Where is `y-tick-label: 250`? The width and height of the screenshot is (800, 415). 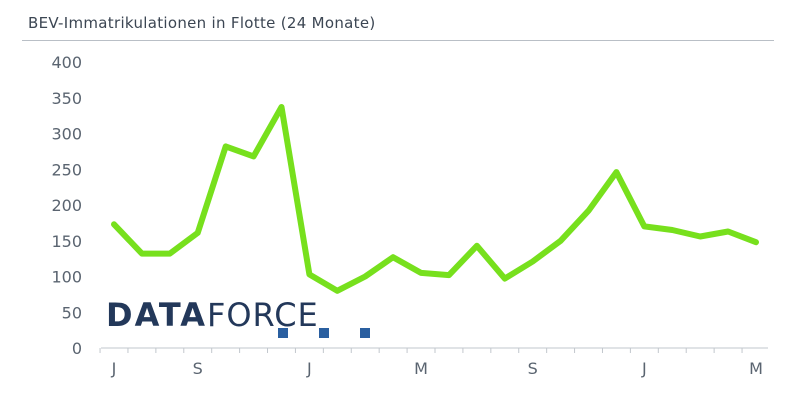
y-tick-label: 250 is located at coordinates (66, 169).